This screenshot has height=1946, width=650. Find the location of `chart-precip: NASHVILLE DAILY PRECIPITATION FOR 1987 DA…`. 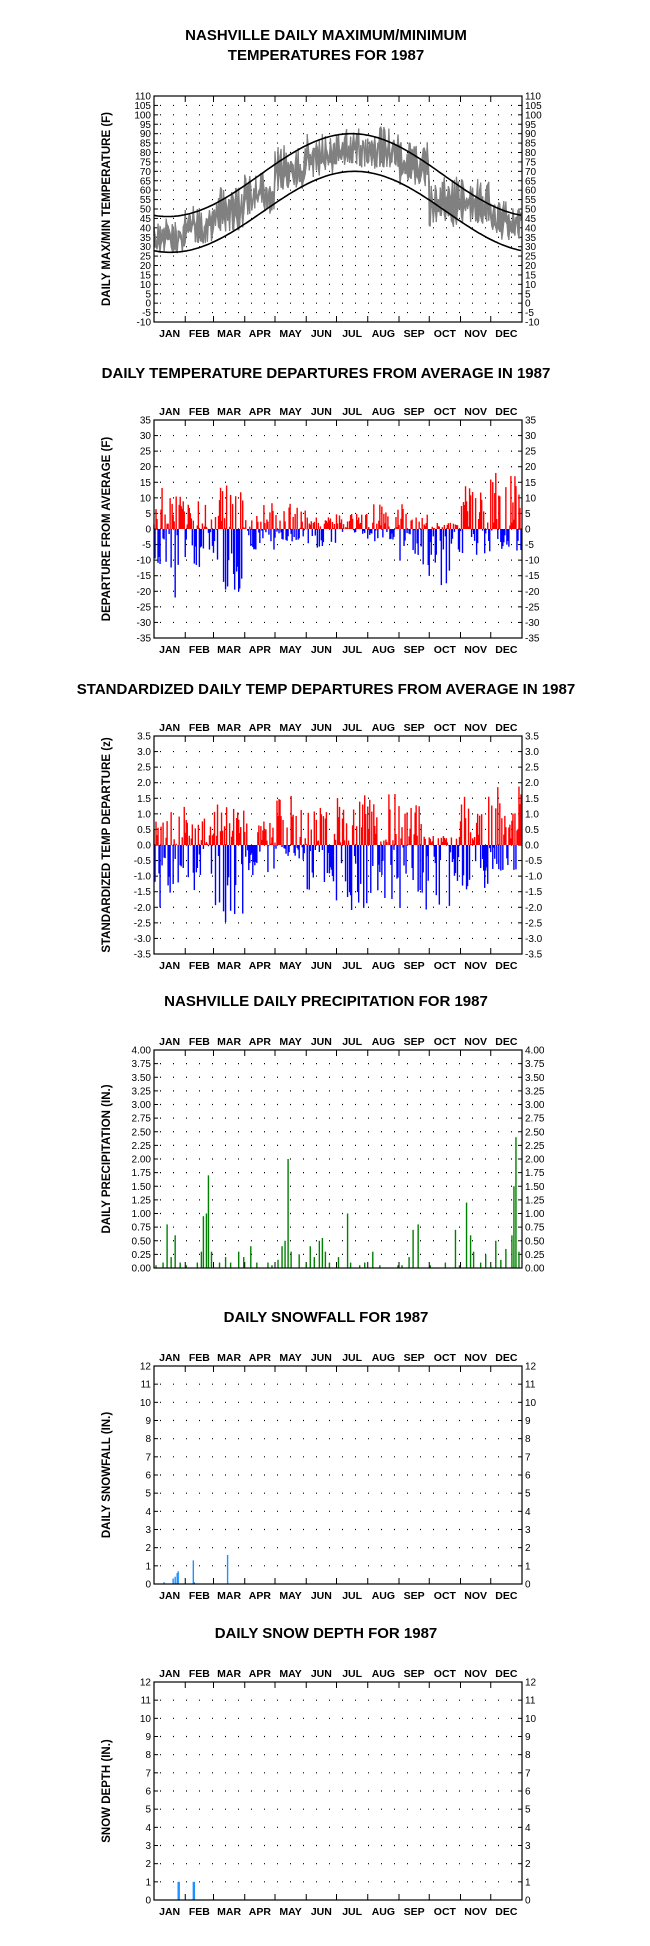

chart-precip: NASHVILLE DAILY PRECIPITATION FOR 1987 DA… is located at coordinates (323, 1134).